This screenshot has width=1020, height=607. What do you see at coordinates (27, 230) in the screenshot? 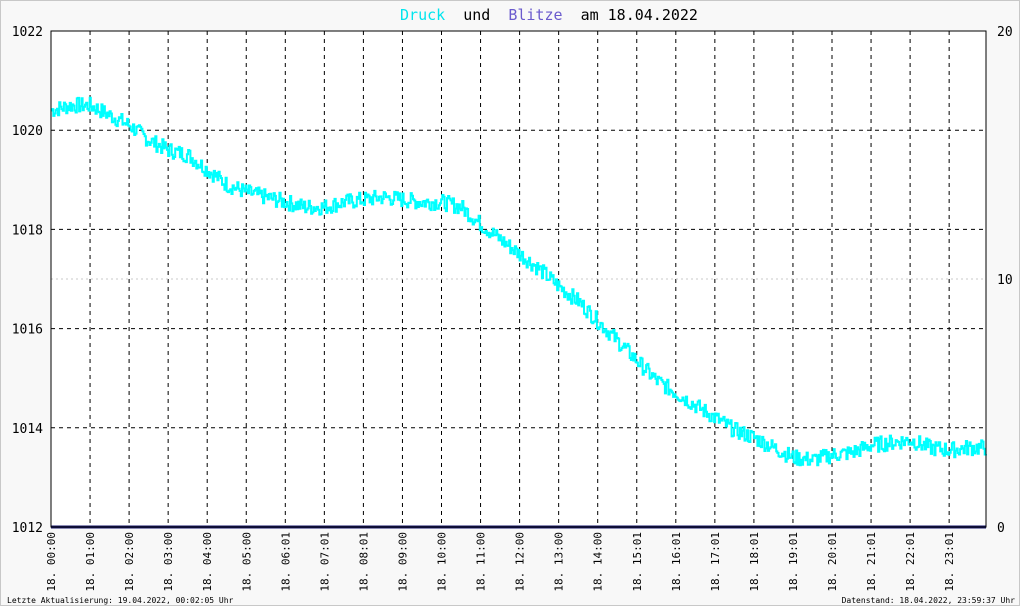
I see `y-left-tick-label: 1018` at bounding box center [27, 230].